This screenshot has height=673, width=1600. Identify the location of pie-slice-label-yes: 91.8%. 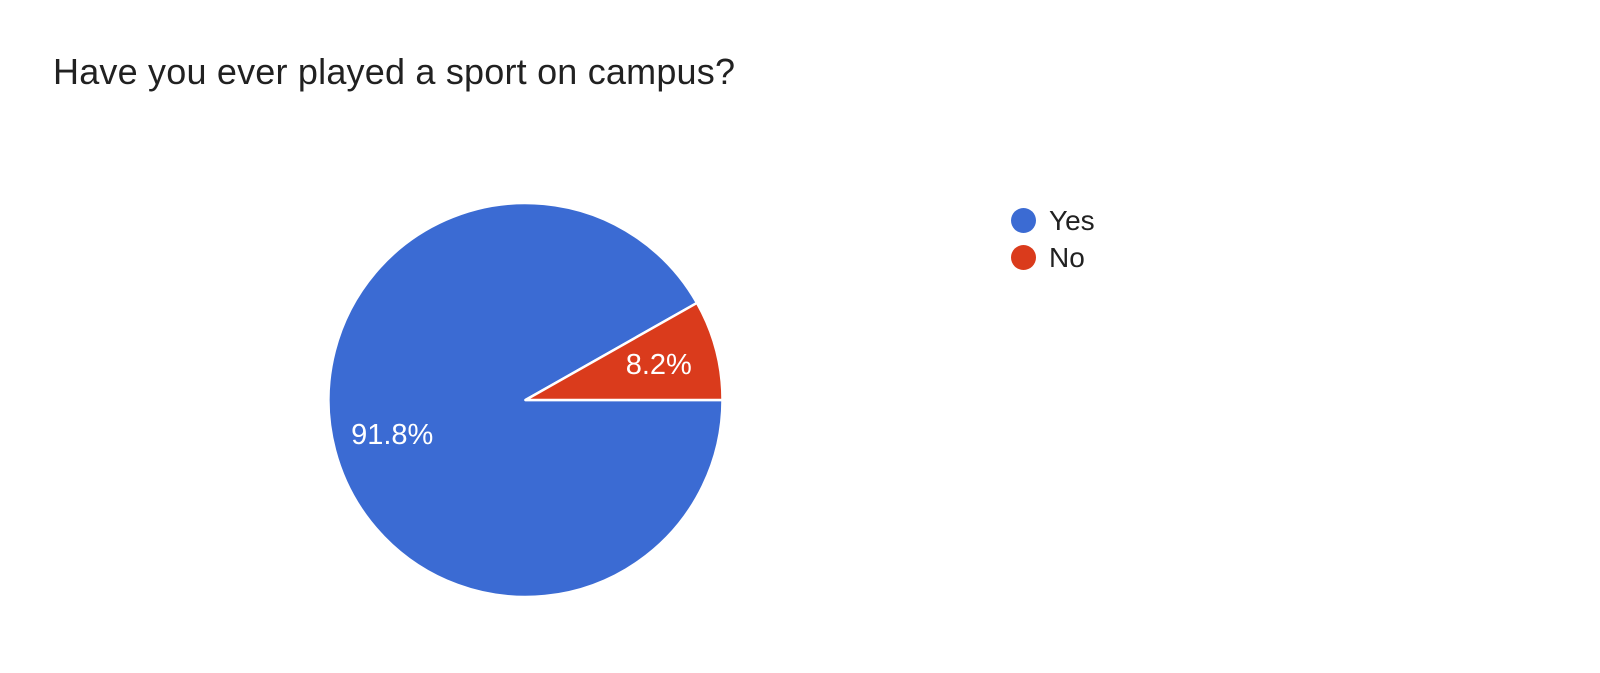
(392, 435).